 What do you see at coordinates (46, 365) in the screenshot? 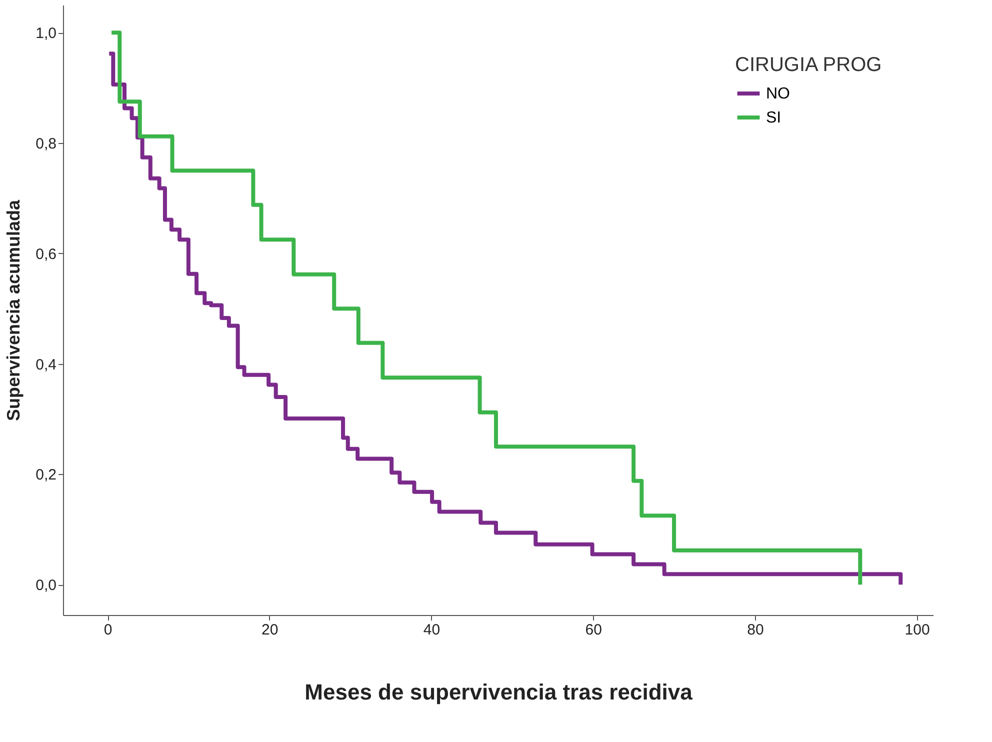
I see `y-tick-label: 0,4` at bounding box center [46, 365].